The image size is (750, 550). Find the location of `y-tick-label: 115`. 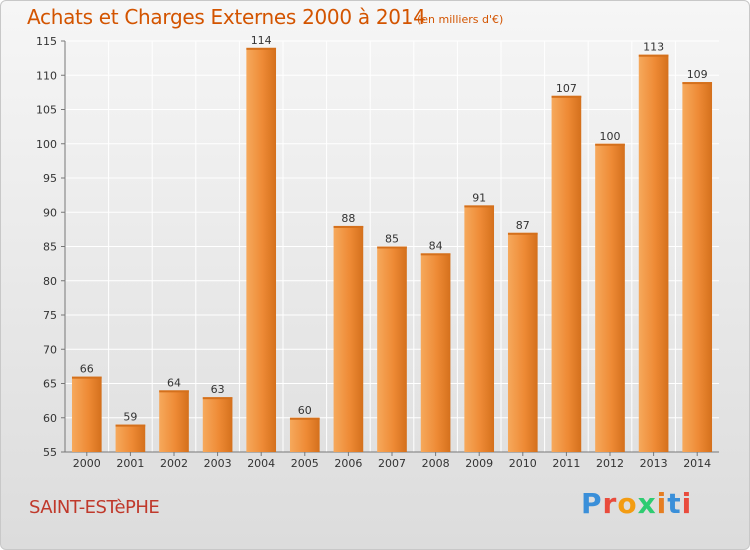

y-tick-label: 115 is located at coordinates (46, 41).